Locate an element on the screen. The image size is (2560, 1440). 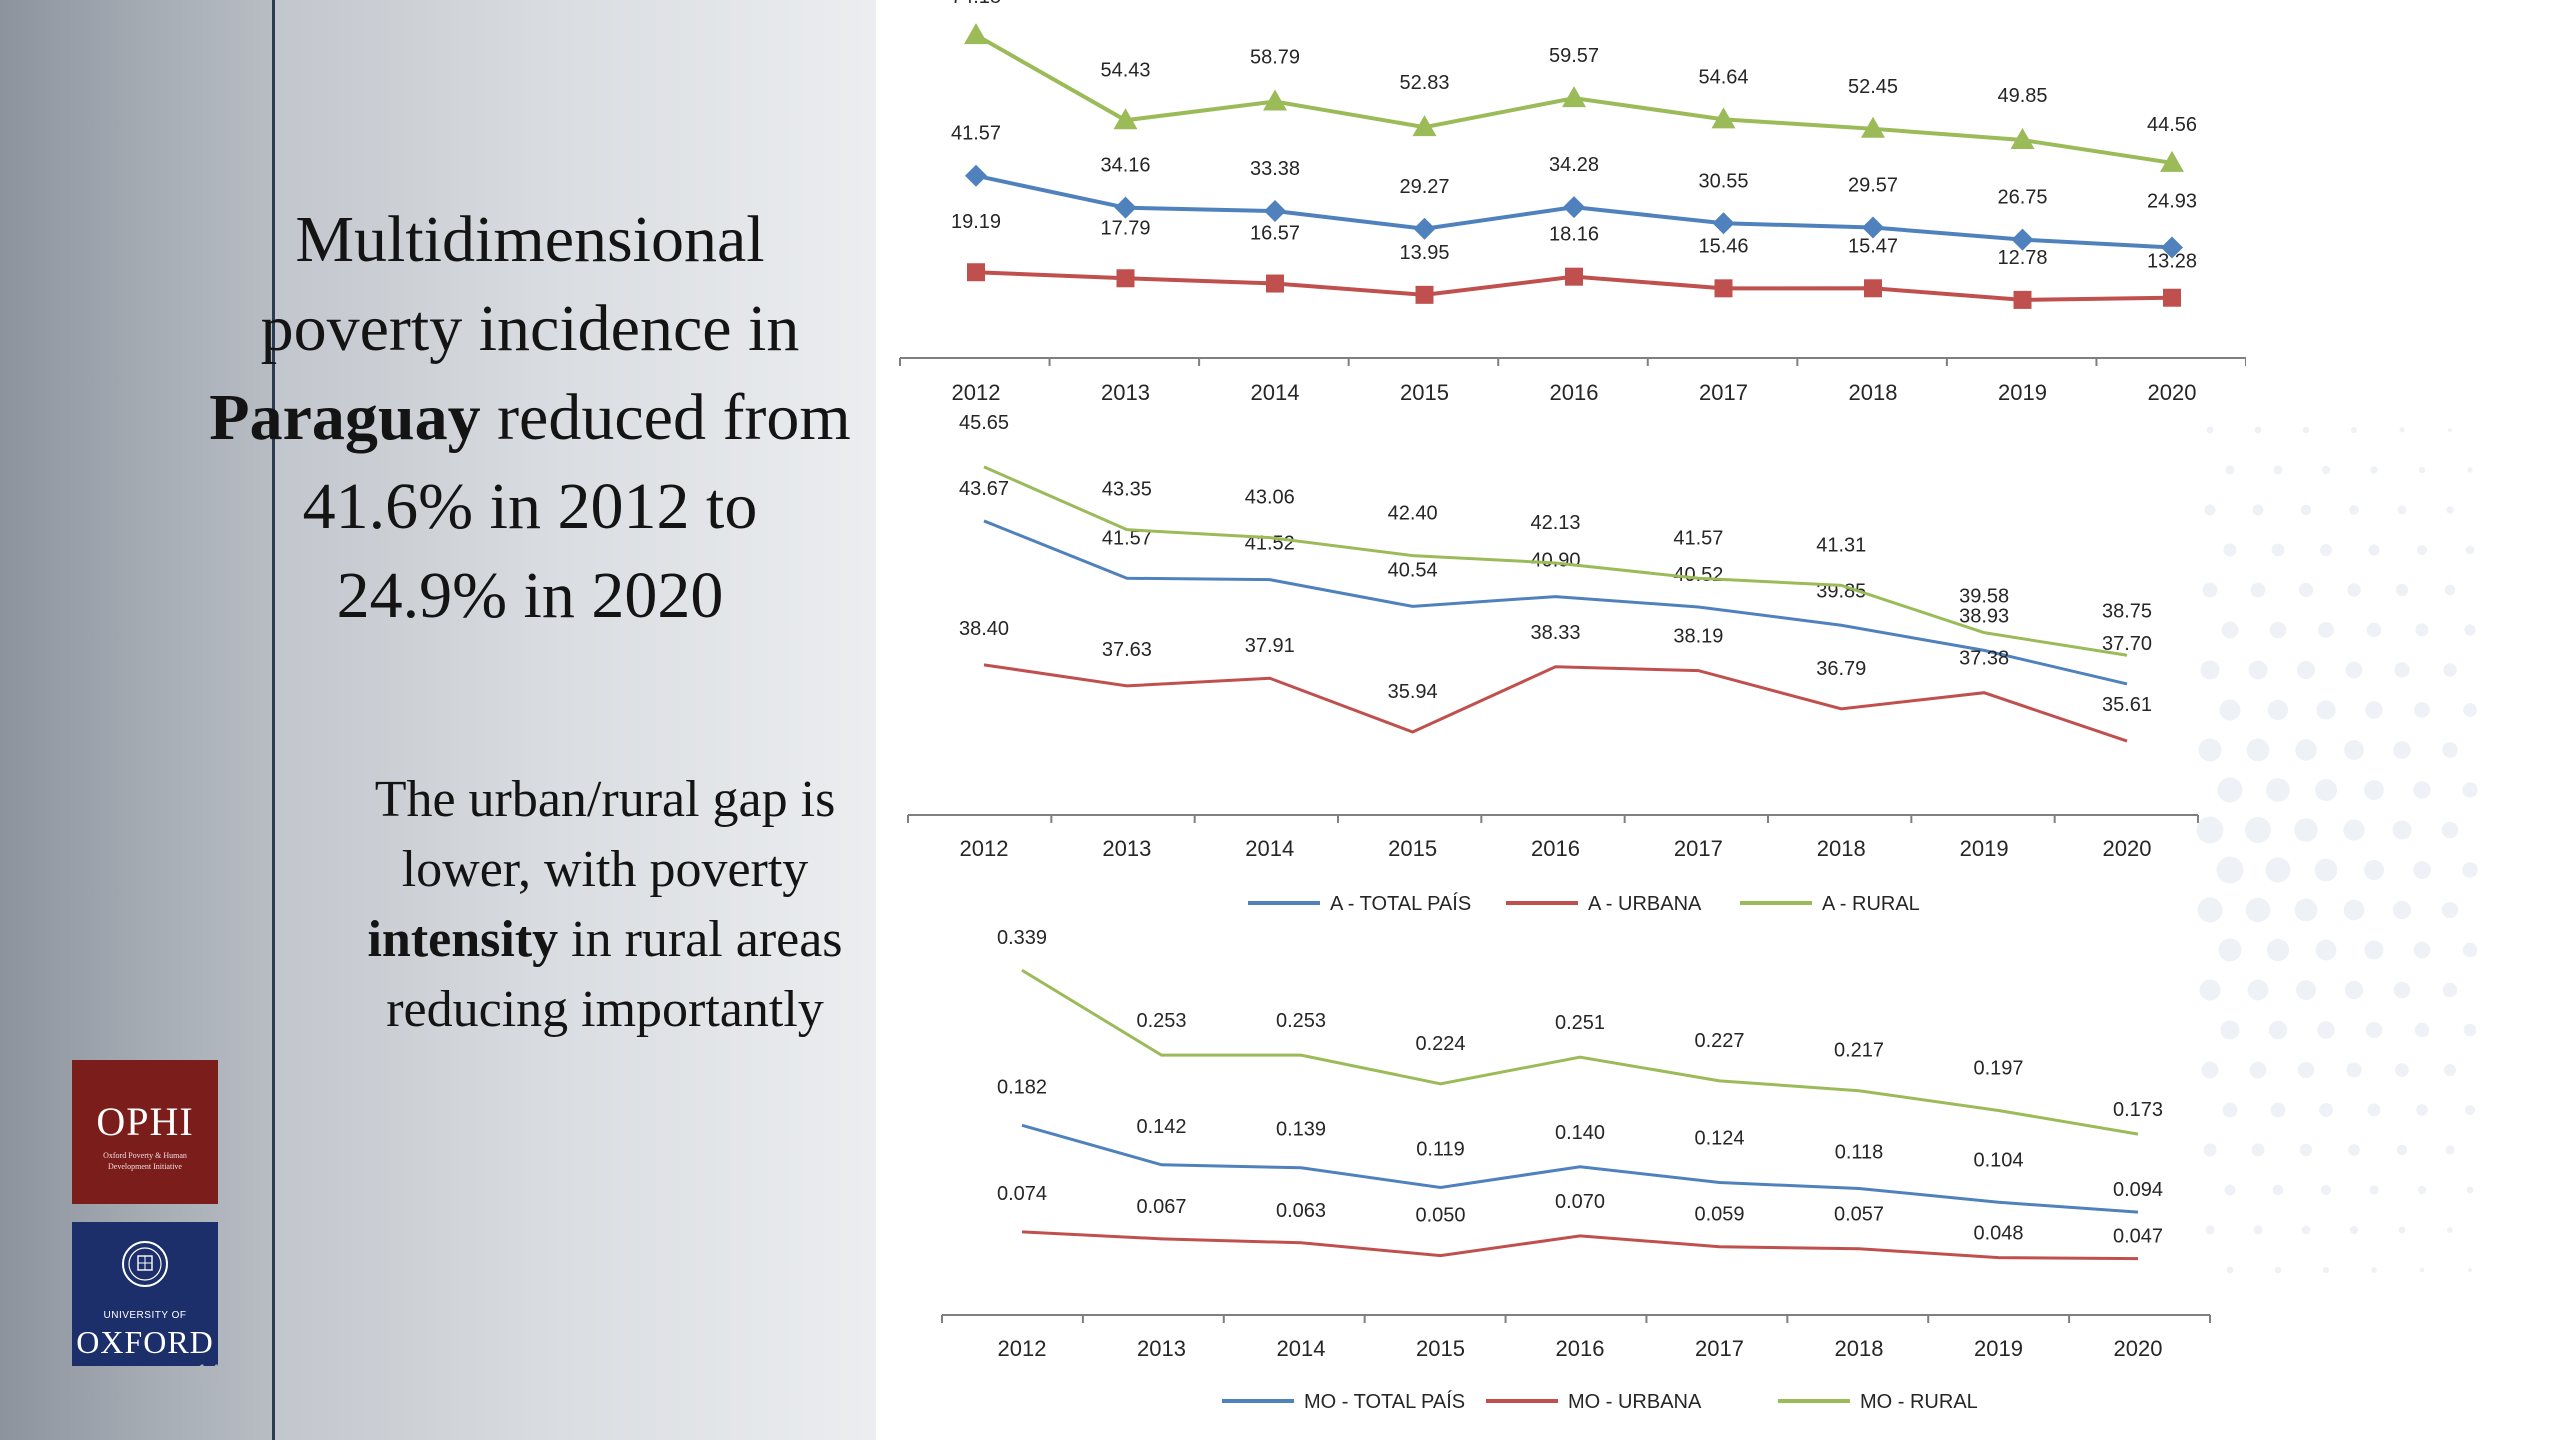
data-label: 52.83 is located at coordinates (1424, 83).